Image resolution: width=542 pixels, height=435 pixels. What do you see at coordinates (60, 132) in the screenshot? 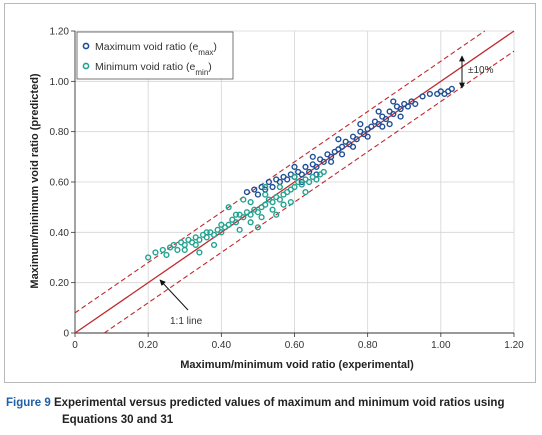
I see `y-tick-label: 0.80` at bounding box center [60, 132].